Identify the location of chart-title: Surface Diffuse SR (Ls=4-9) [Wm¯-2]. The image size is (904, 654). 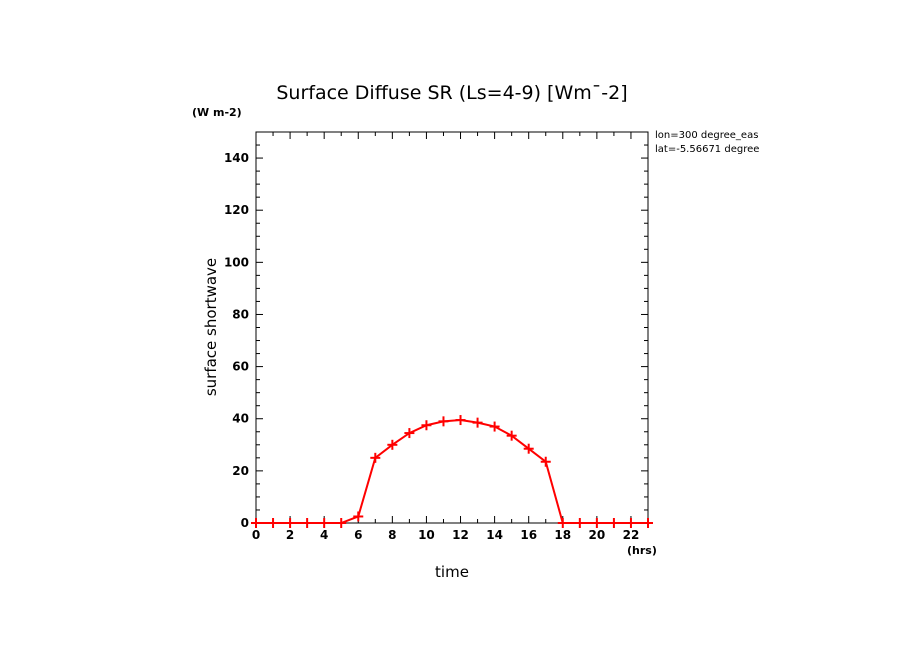
(451, 93).